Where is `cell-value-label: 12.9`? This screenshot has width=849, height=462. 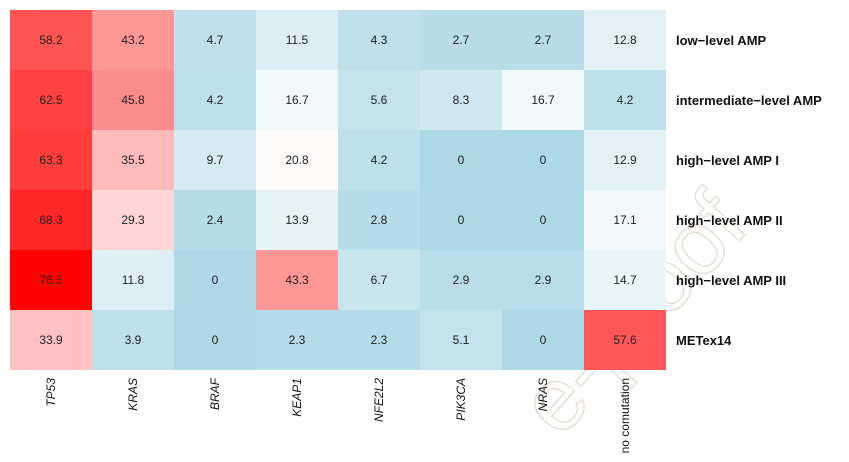
cell-value-label: 12.9 is located at coordinates (625, 160).